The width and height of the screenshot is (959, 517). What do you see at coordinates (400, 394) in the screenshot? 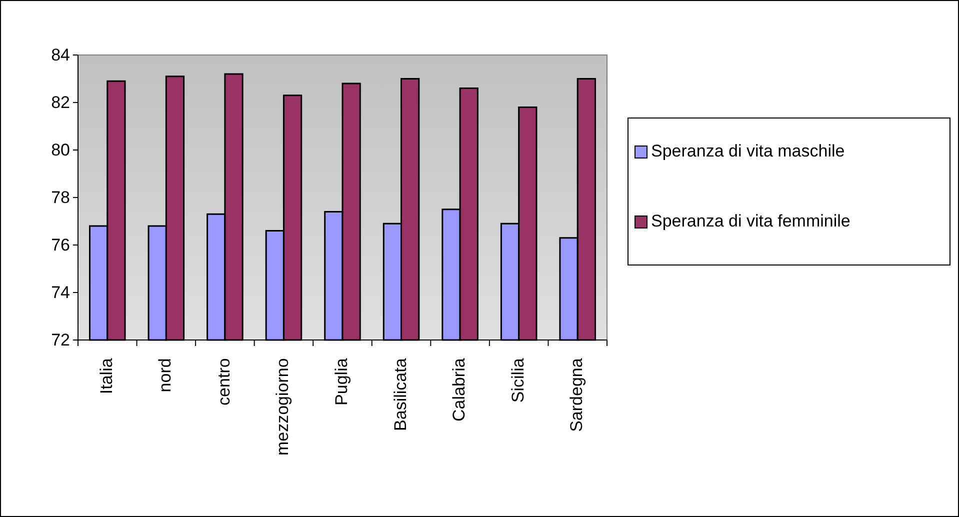
I see `x-tick-label: Basilicata` at bounding box center [400, 394].